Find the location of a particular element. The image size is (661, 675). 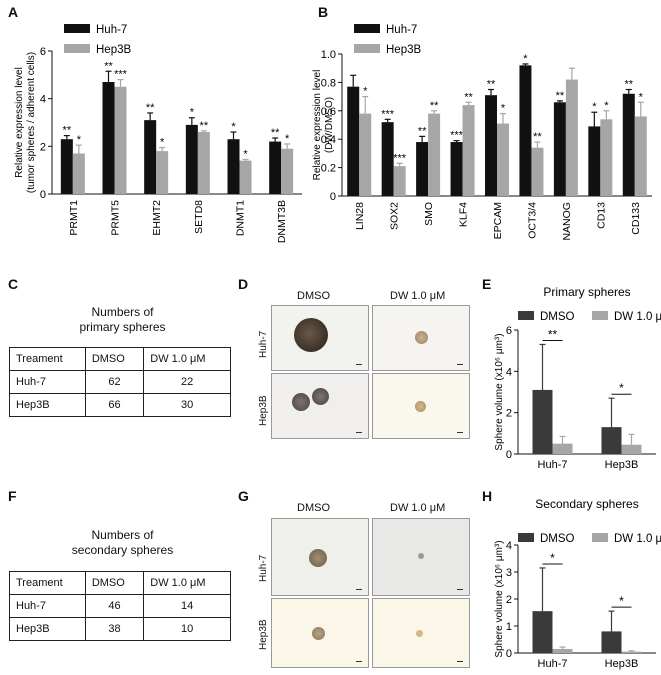

table-f-title-line2: secondary spheres is located at coordinates (122, 550).